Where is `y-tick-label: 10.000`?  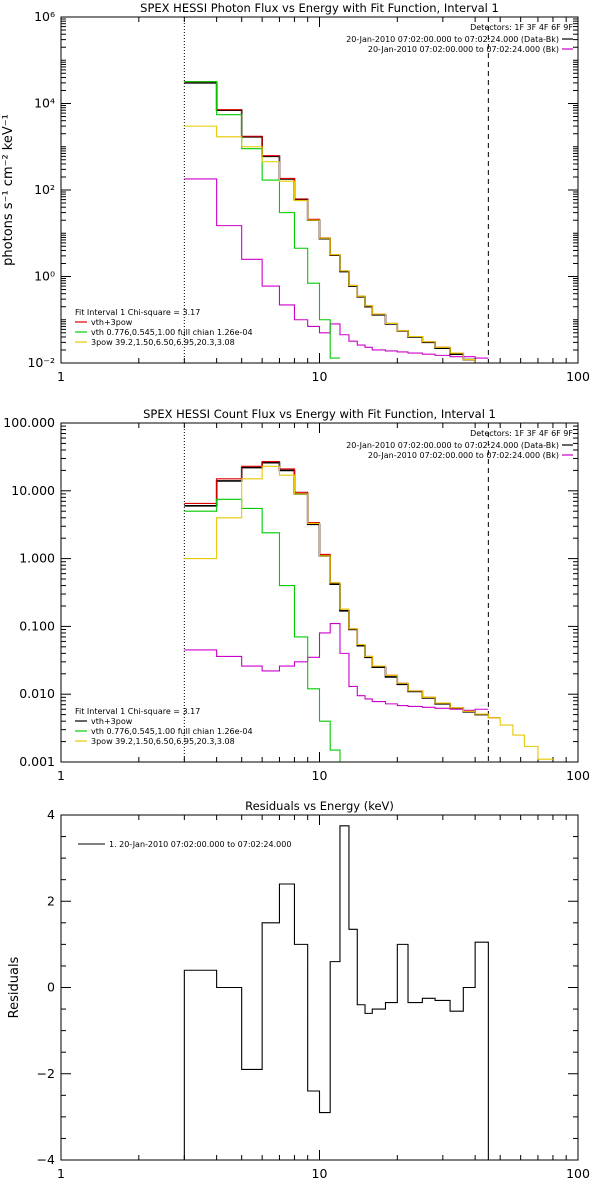
y-tick-label: 10.000 is located at coordinates (33, 490).